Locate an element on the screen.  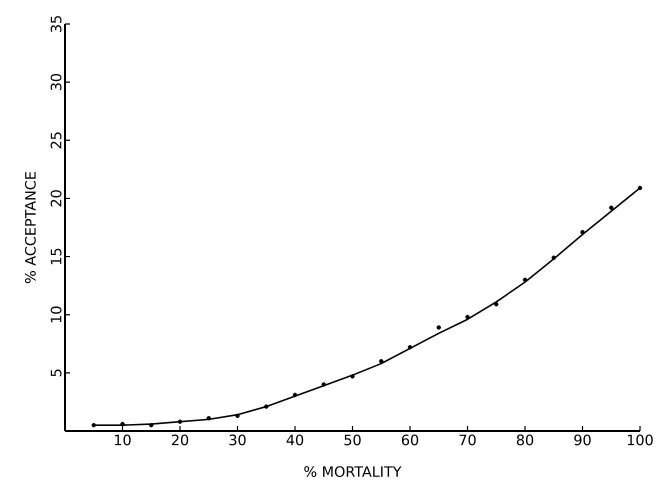
y-tick-label: 5 is located at coordinates (56, 373).